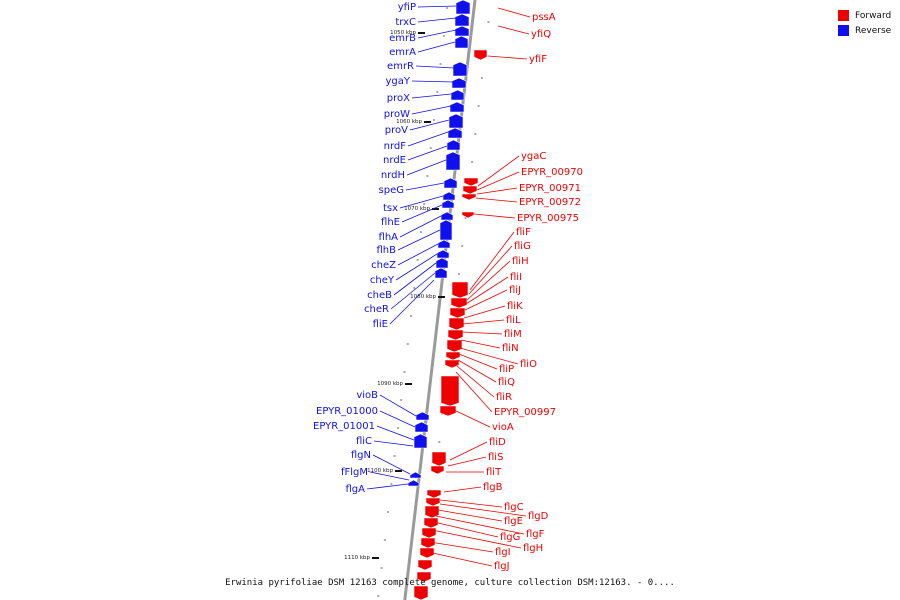 Image resolution: width=900 pixels, height=600 pixels. What do you see at coordinates (522, 246) in the screenshot?
I see `forward-gene-label: fliG` at bounding box center [522, 246].